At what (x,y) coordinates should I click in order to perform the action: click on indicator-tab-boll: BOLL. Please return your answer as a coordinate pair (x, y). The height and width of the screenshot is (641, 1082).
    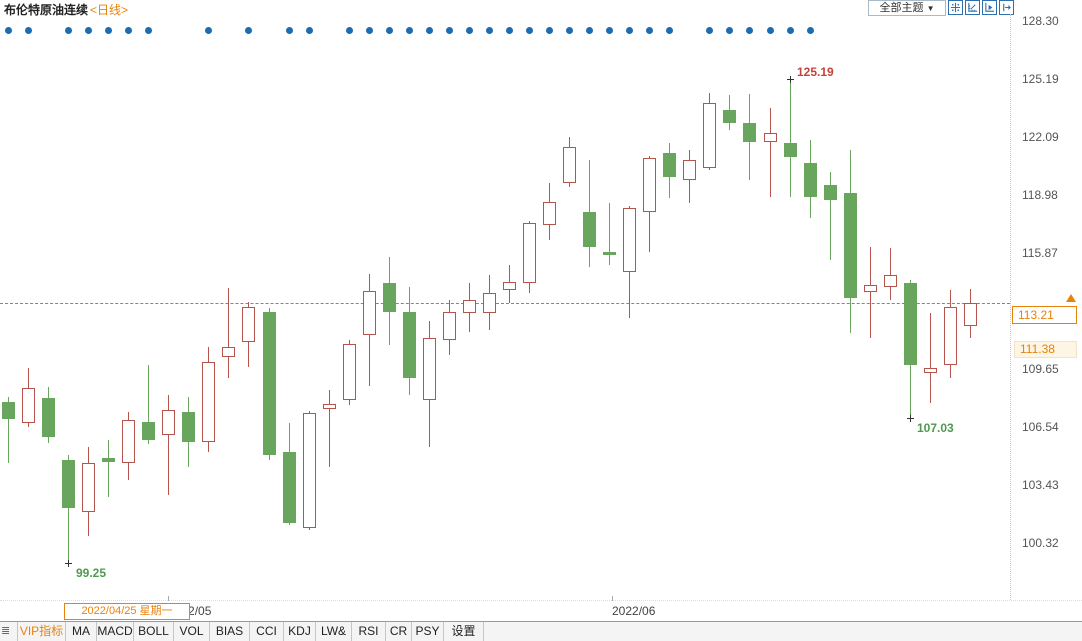
    Looking at the image, I should click on (154, 631).